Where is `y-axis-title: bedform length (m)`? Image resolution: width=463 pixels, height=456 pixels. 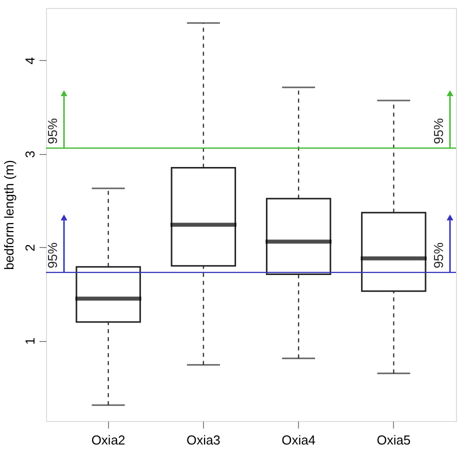 y-axis-title: bedform length (m) is located at coordinates (9, 215).